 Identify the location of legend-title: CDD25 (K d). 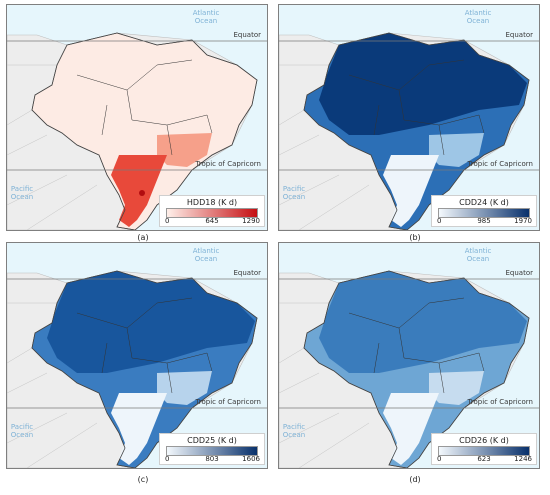
(212, 440).